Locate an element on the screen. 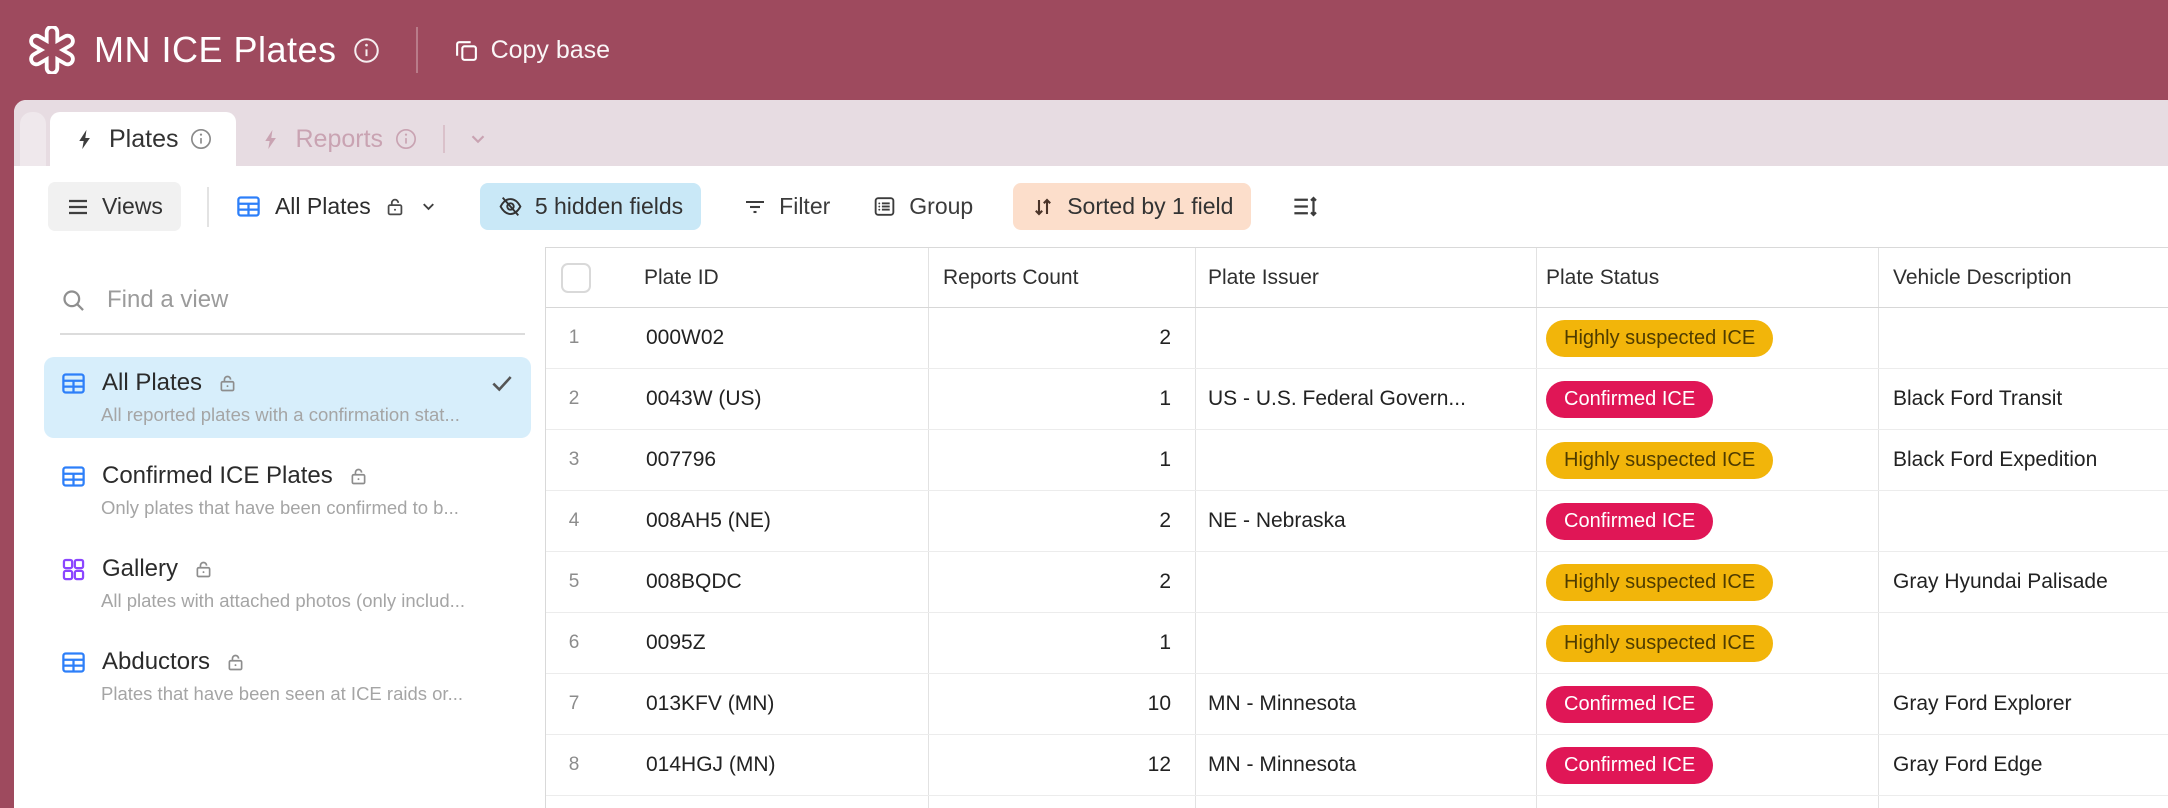 This screenshot has width=2168, height=808. vehicle-description-cell: Black Ford Expedition is located at coordinates (1995, 459).